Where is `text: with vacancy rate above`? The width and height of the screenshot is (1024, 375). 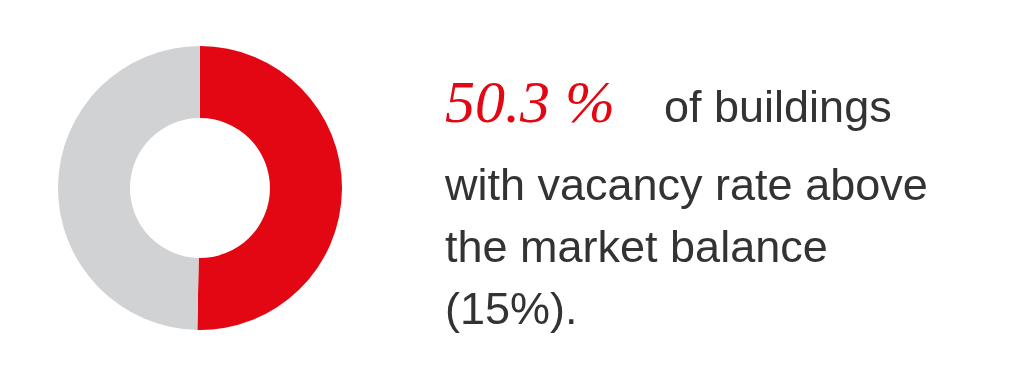 text: with vacancy rate above is located at coordinates (686, 184).